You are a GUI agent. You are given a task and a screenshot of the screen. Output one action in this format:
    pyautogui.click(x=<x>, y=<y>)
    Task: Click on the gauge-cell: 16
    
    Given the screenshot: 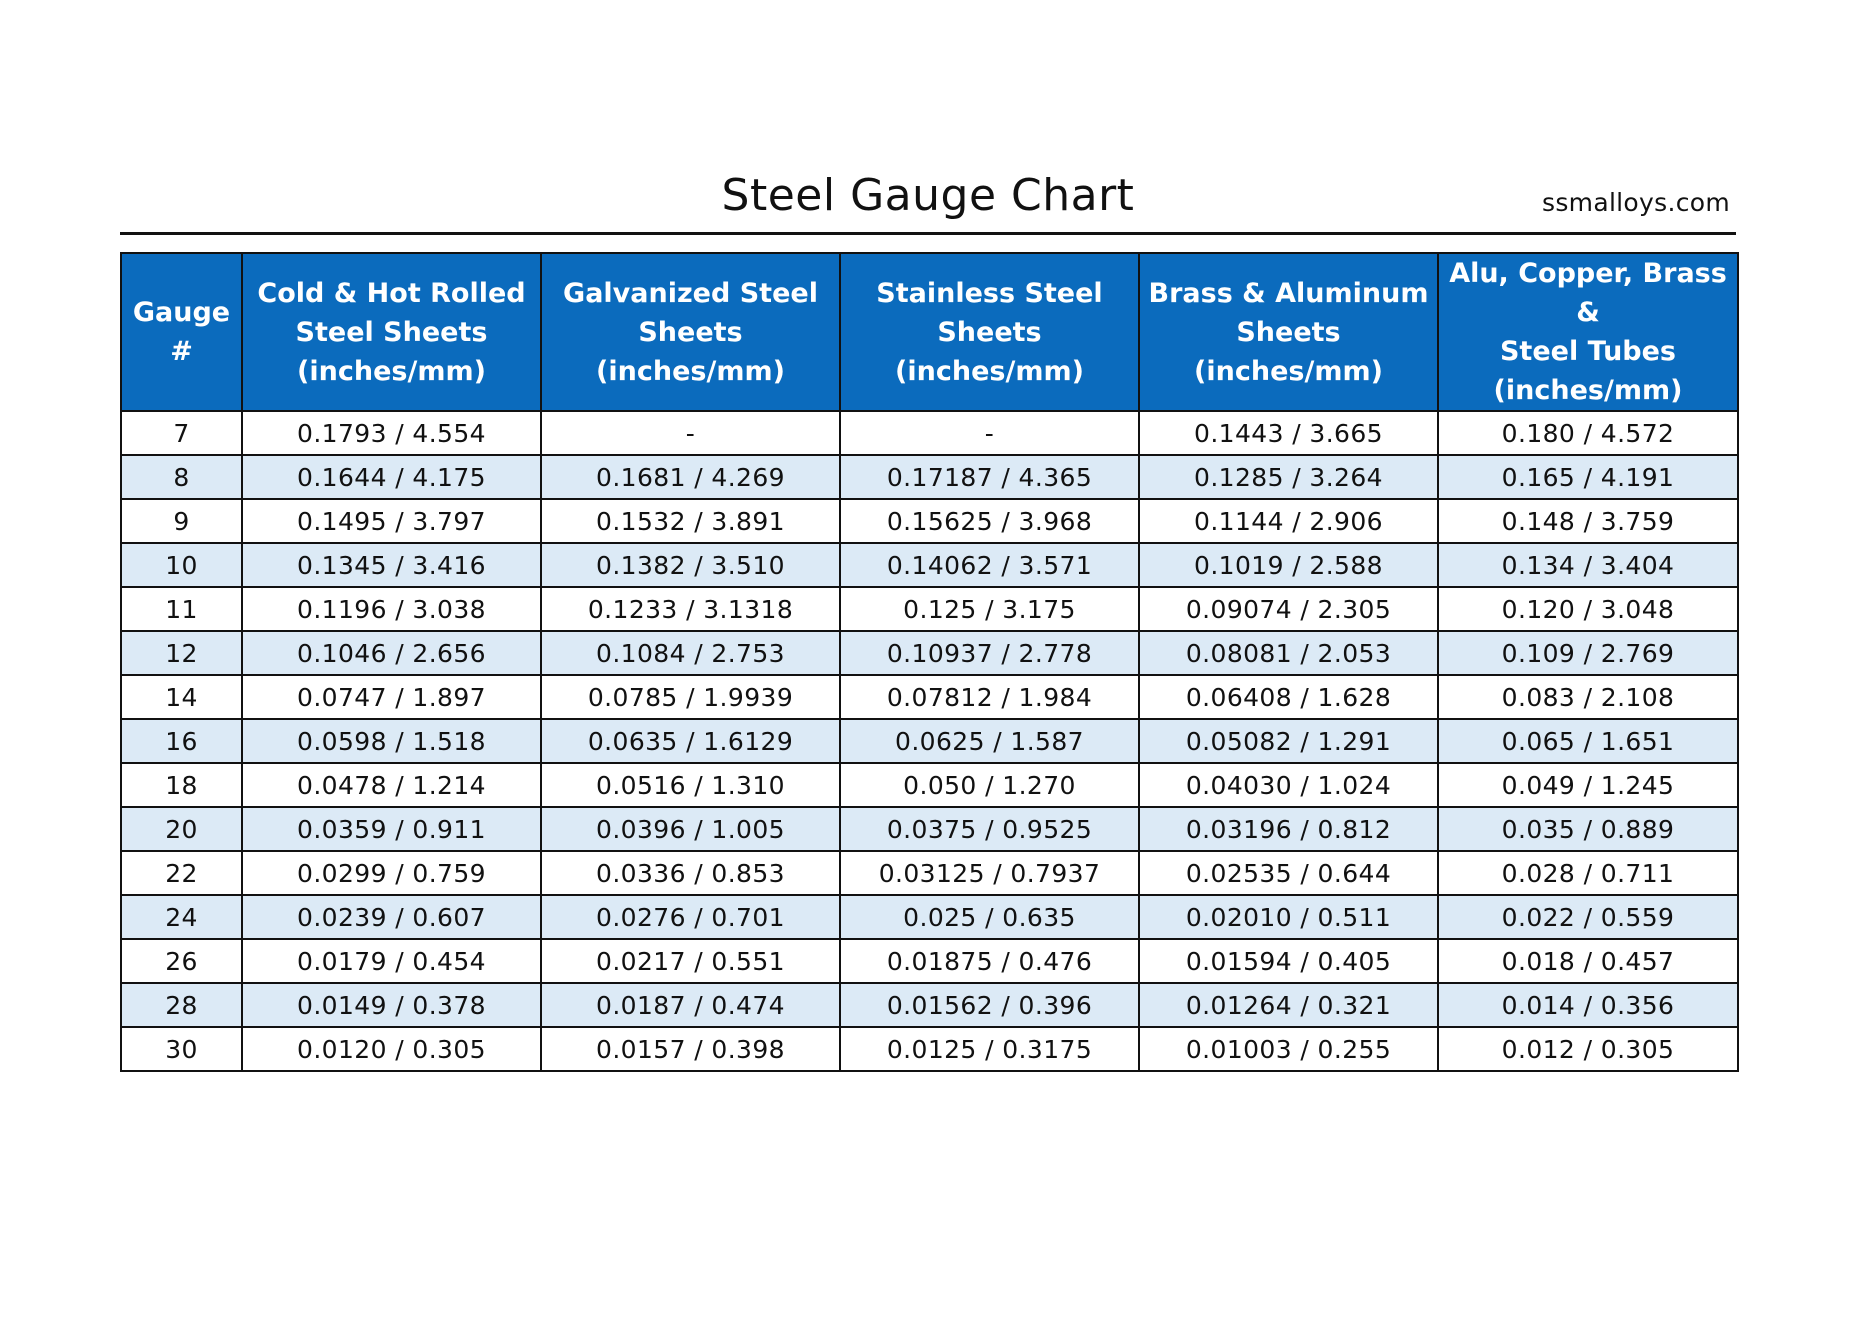 What is the action you would take?
    pyautogui.click(x=181, y=741)
    